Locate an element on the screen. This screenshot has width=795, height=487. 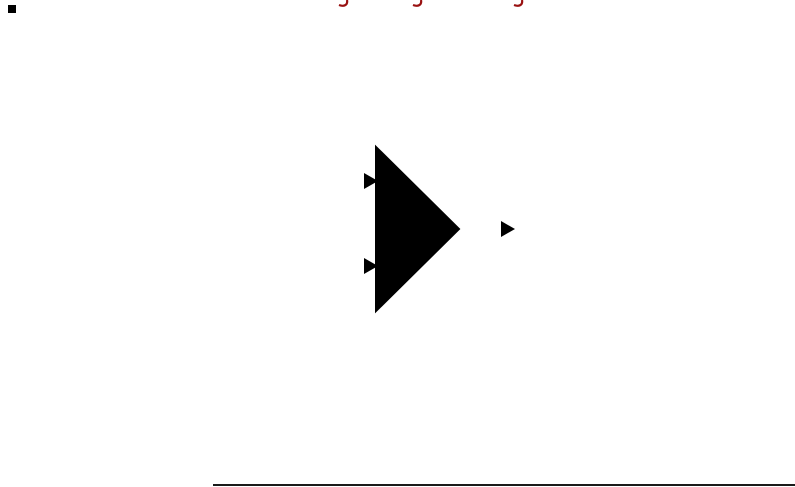
mixer-triangle is located at coordinates (418, 229).